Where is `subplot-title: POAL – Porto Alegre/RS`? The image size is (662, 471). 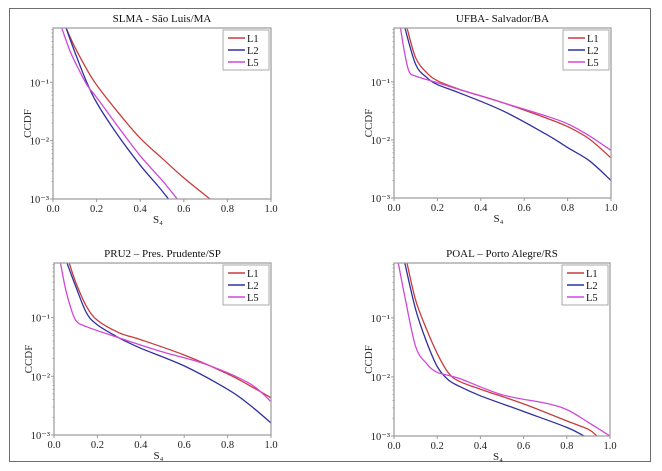
subplot-title: POAL – Porto Alegre/RS is located at coordinates (502, 254).